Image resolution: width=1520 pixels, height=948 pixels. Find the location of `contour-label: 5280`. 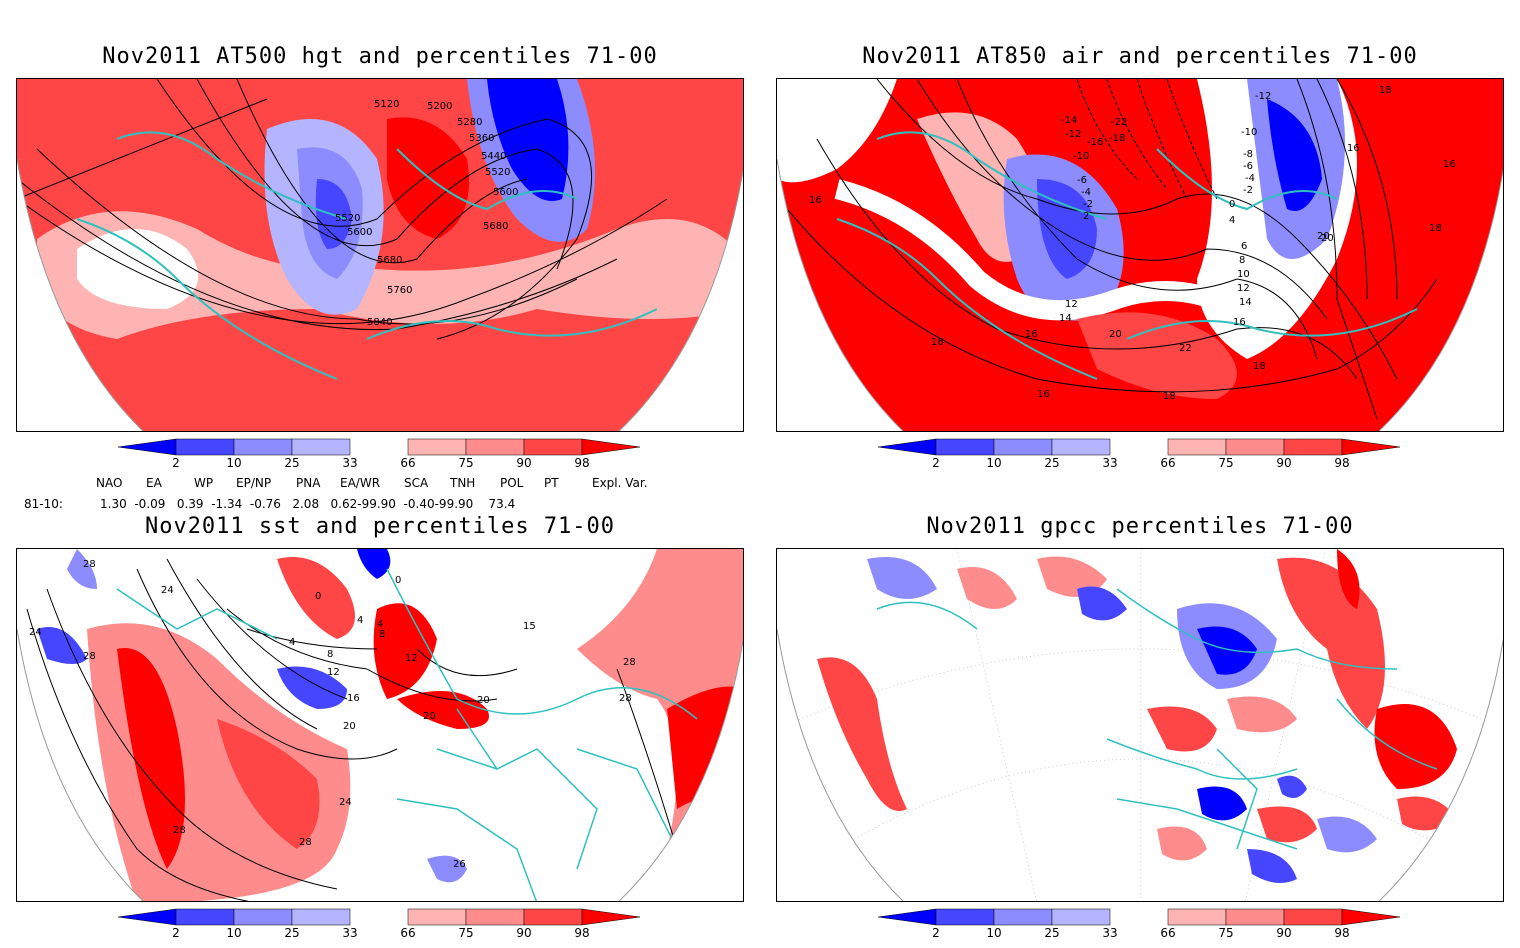

contour-label: 5280 is located at coordinates (469, 122).